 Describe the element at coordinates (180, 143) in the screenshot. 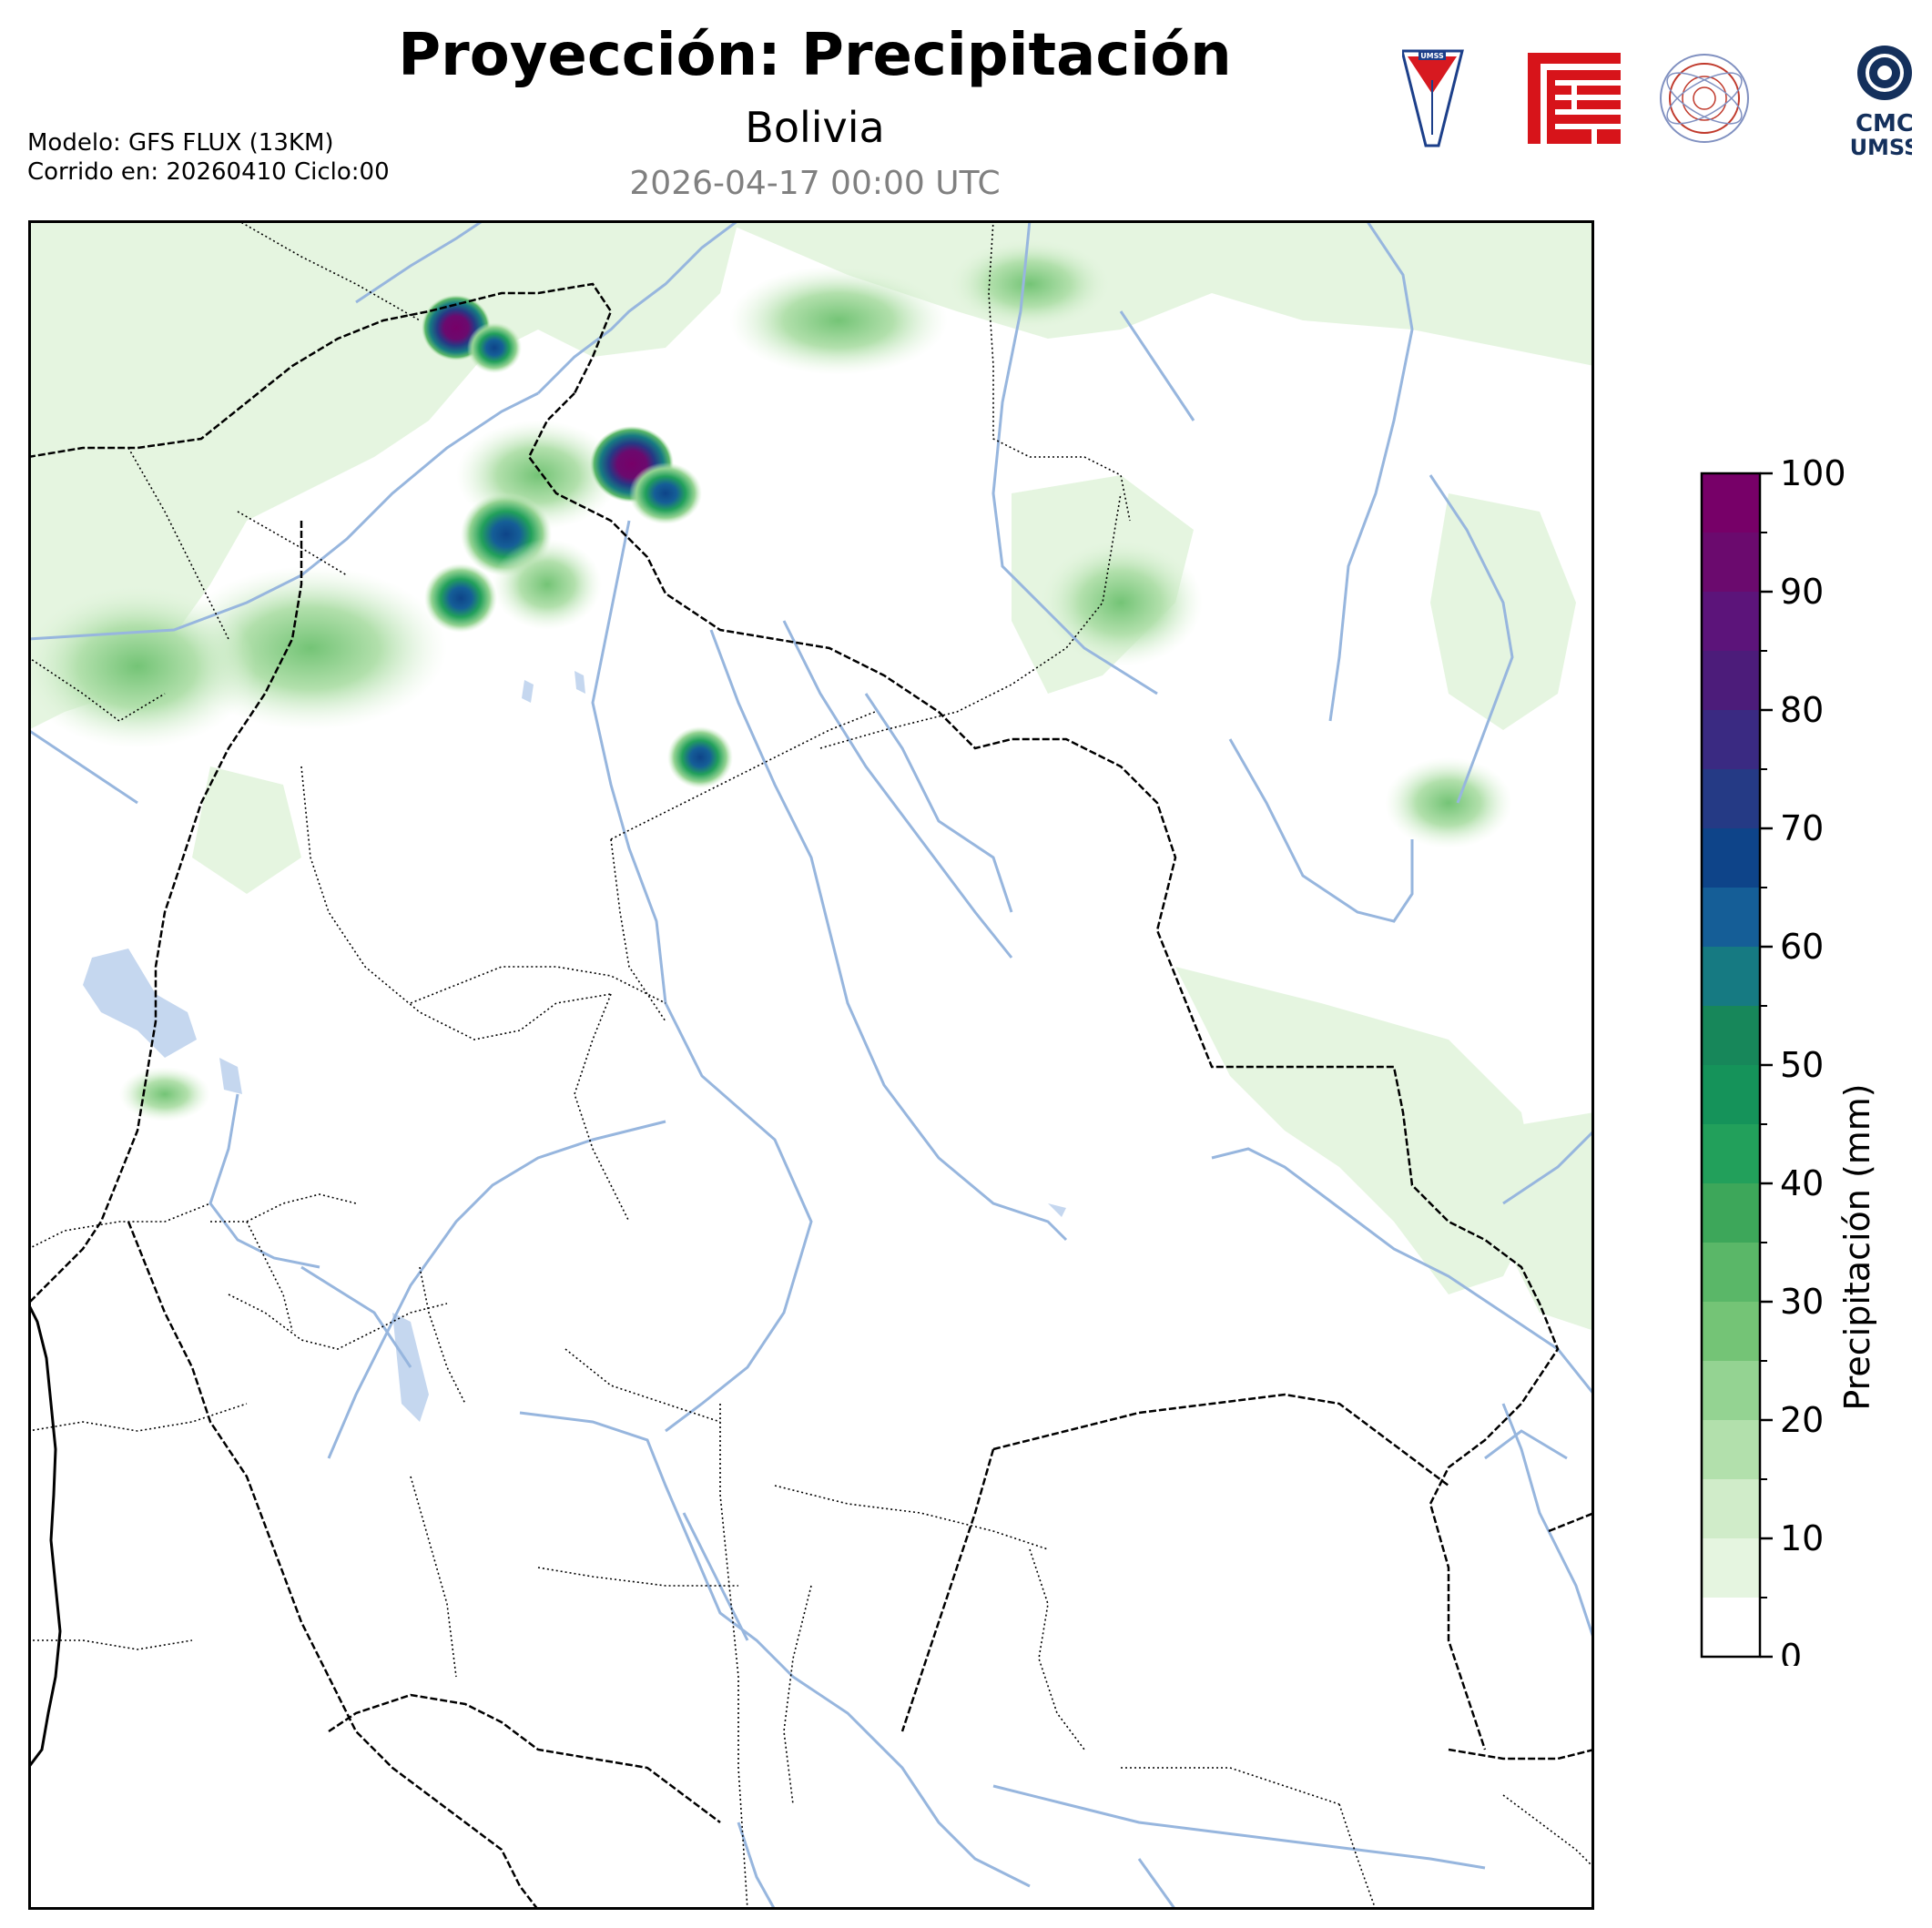

I see `model-info: Modelo: GFS FLUX (13KM)` at that location.